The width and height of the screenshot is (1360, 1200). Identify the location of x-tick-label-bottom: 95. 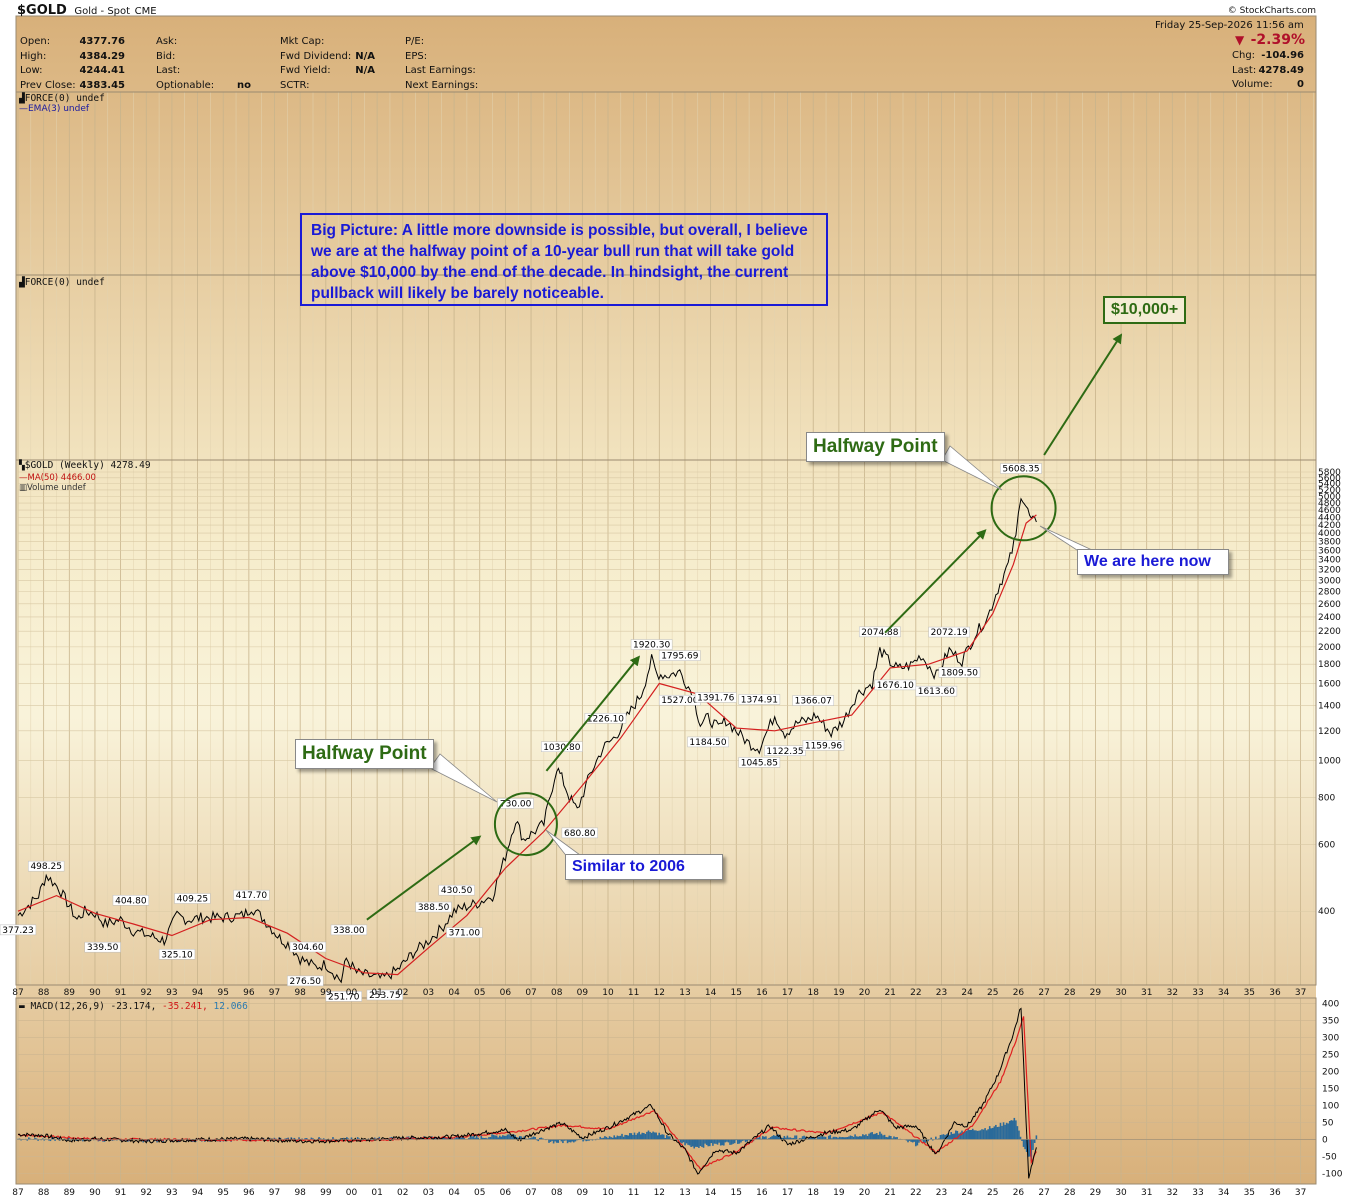
(222, 1193).